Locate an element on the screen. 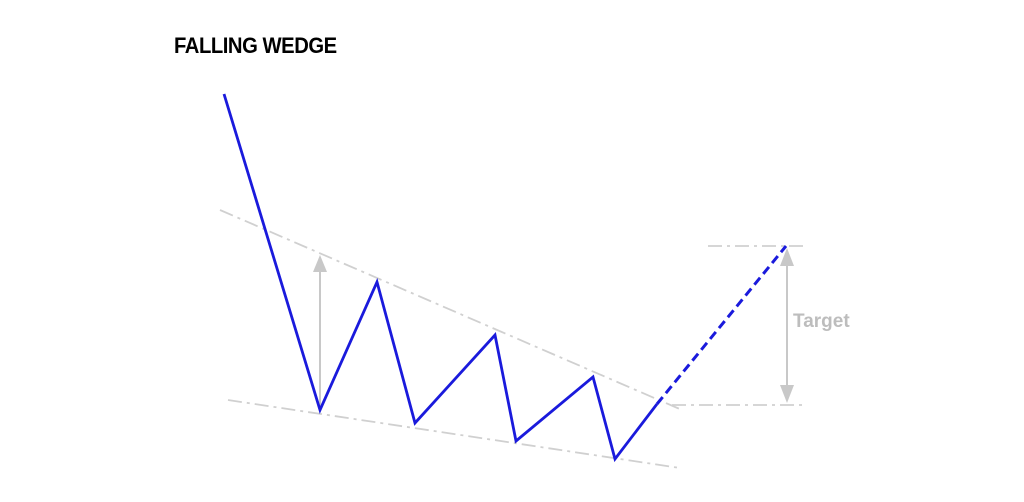  target-arrowhead-down is located at coordinates (787, 394).